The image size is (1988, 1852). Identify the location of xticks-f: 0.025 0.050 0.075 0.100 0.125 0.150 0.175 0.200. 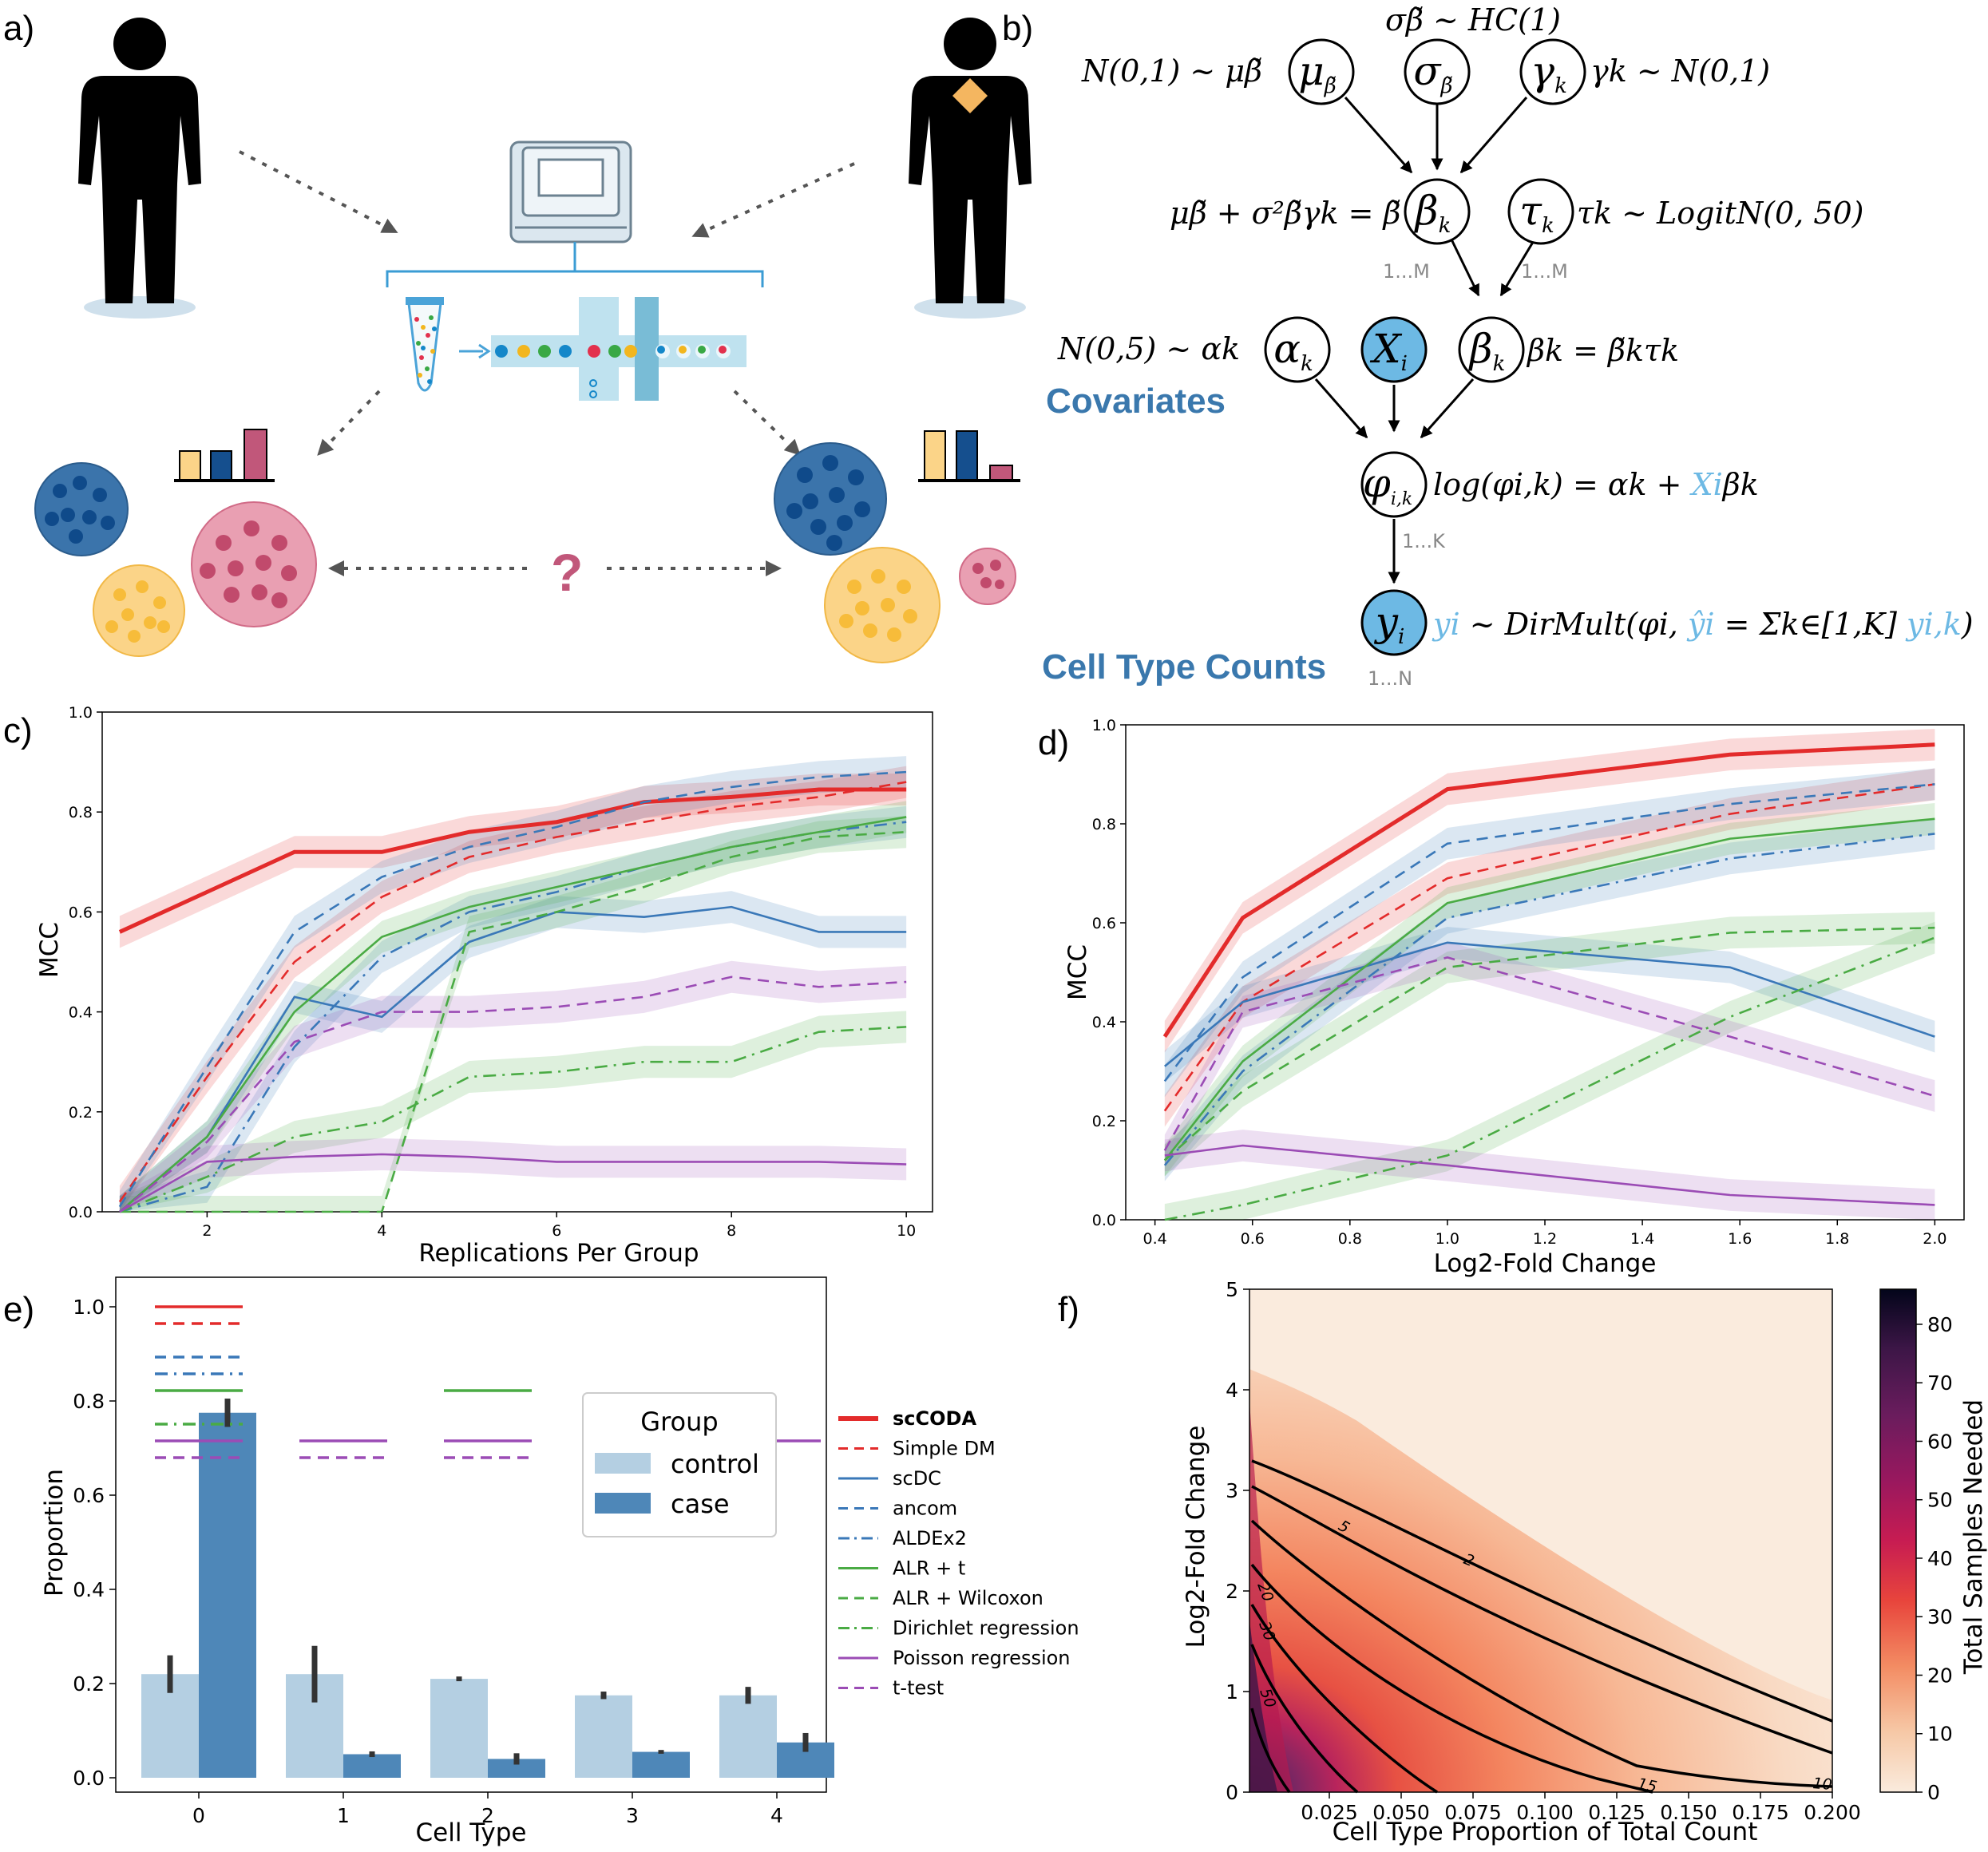
(1581, 1808).